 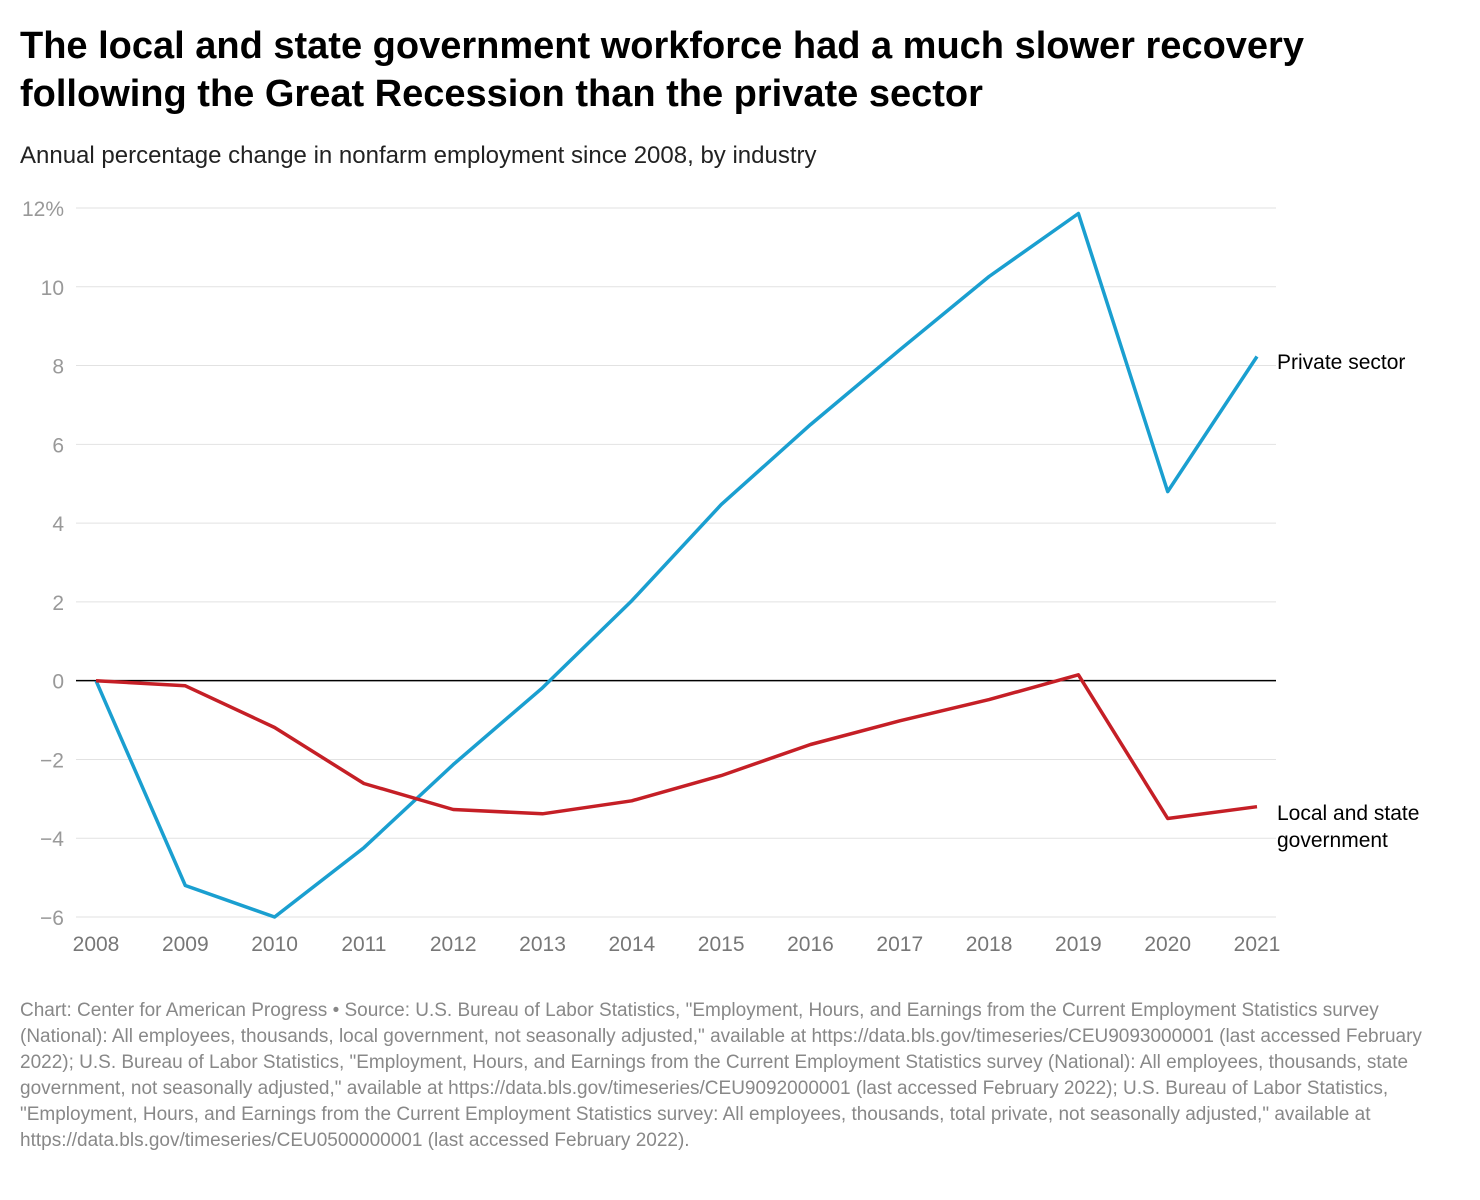 I want to click on y-tick-label: −2, so click(x=52, y=760).